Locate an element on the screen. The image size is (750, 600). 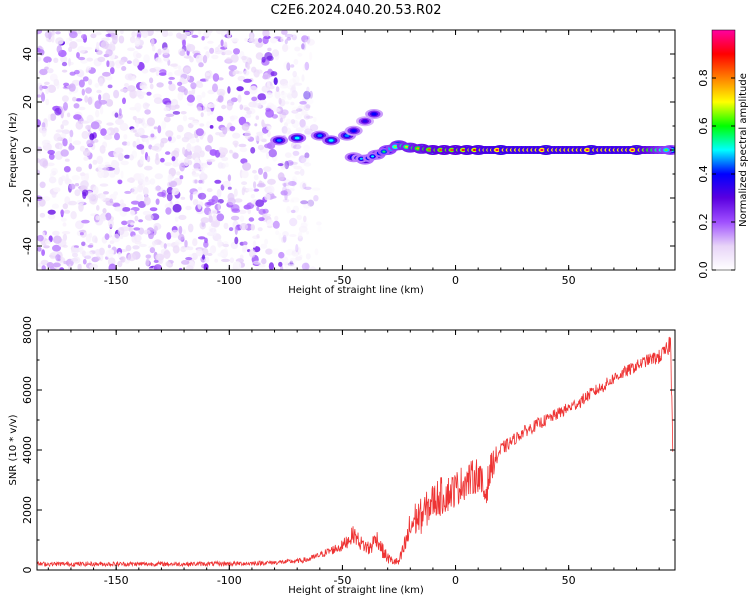
y-tick-label: 20 is located at coordinates (27, 102).